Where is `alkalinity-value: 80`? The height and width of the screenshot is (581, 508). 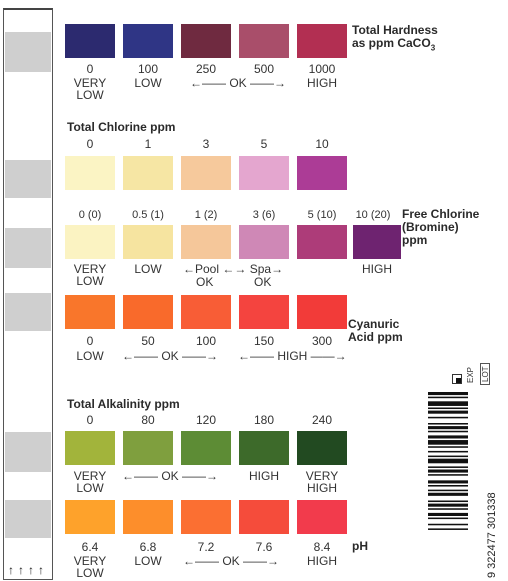 alkalinity-value: 80 is located at coordinates (148, 420).